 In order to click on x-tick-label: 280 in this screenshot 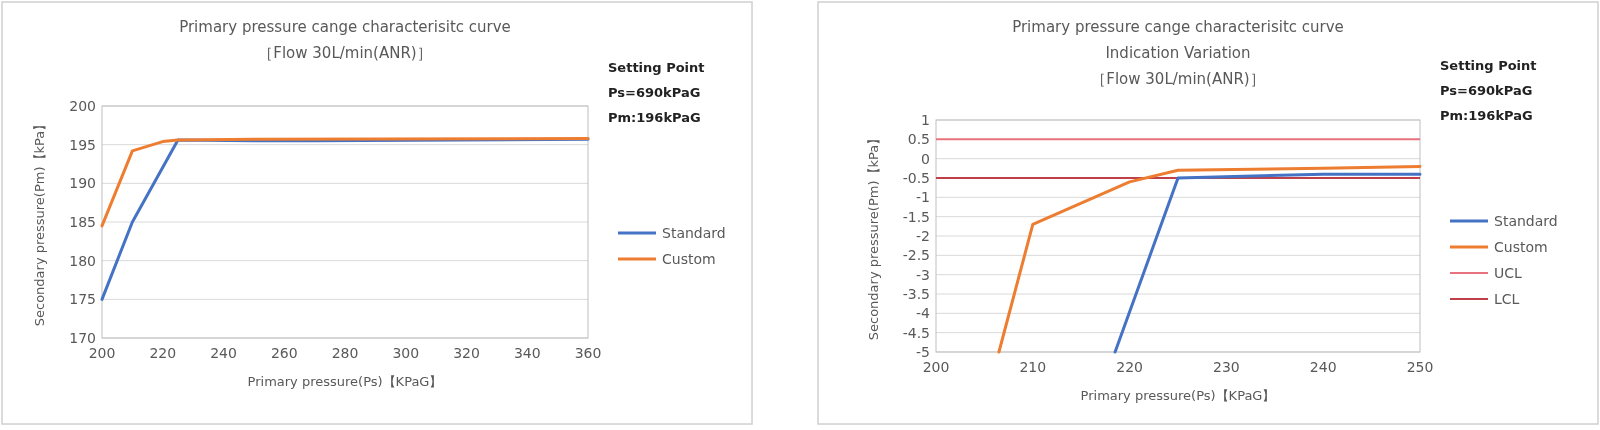, I will do `click(345, 353)`.